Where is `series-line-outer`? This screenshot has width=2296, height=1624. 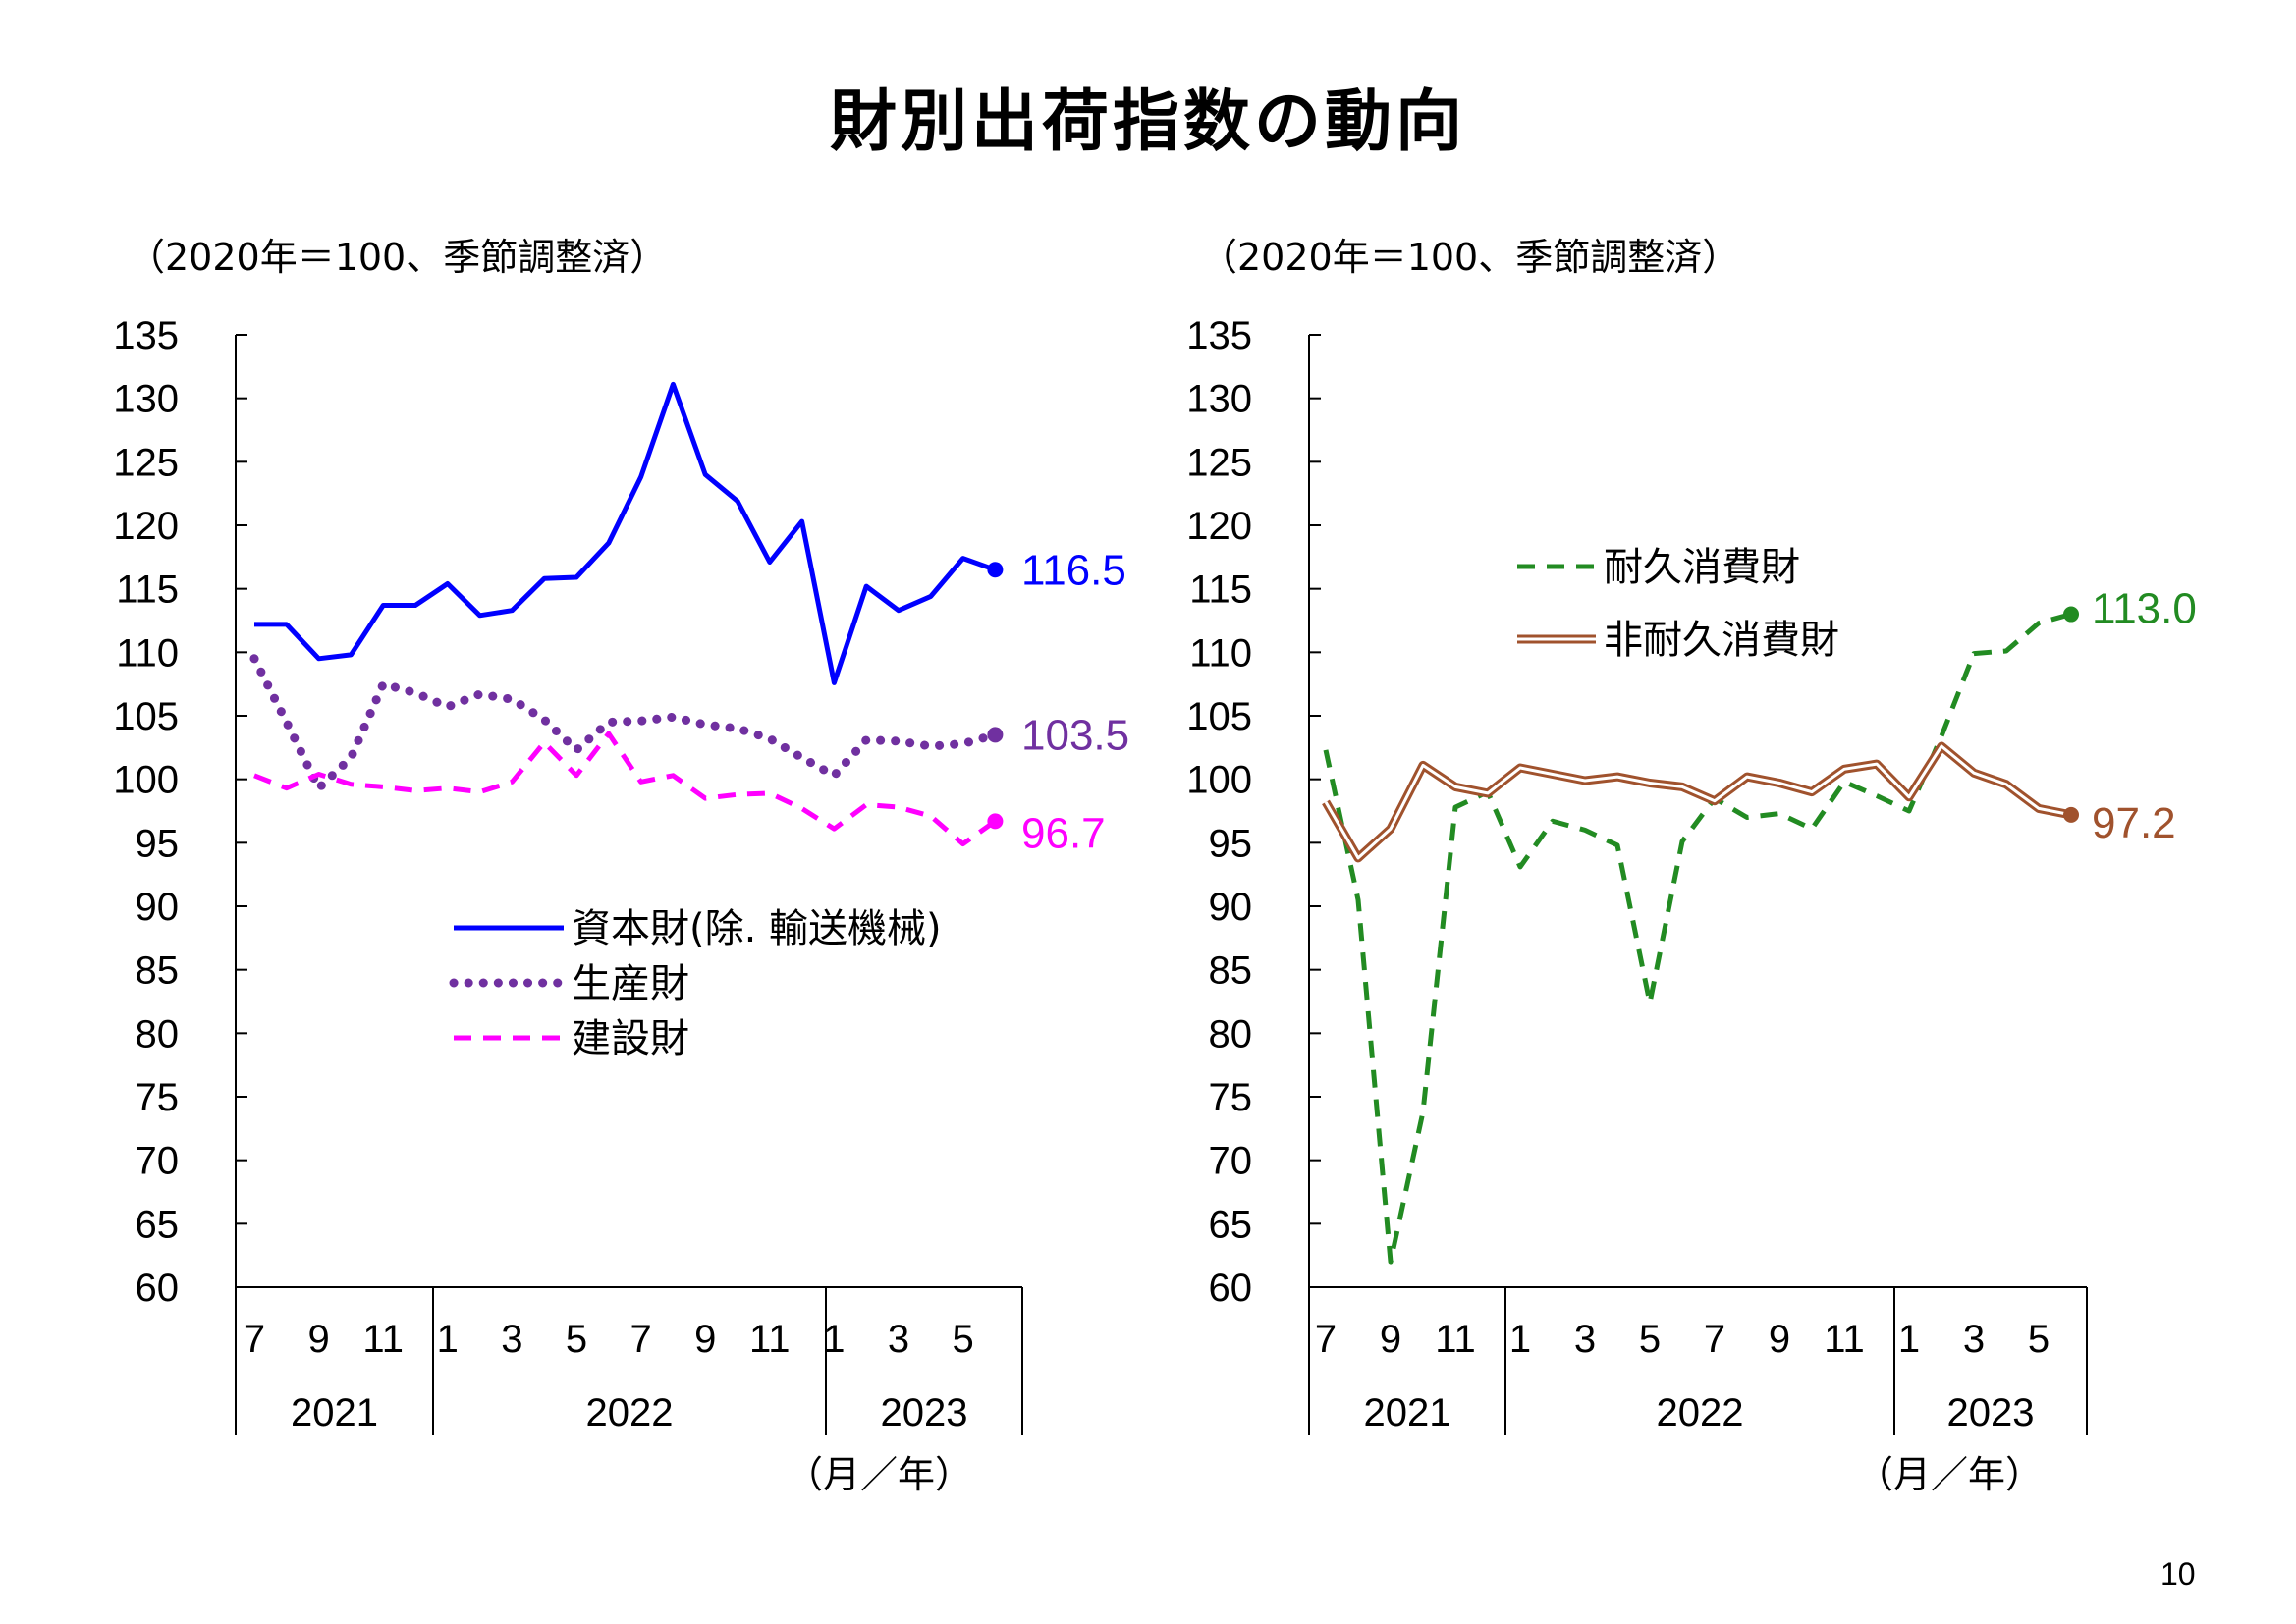 series-line-outer is located at coordinates (1697, 802).